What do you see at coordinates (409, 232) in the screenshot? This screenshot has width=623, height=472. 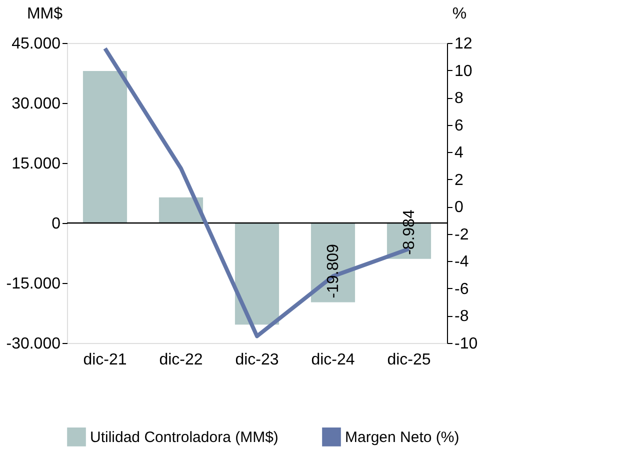 I see `data-label: -8.984` at bounding box center [409, 232].